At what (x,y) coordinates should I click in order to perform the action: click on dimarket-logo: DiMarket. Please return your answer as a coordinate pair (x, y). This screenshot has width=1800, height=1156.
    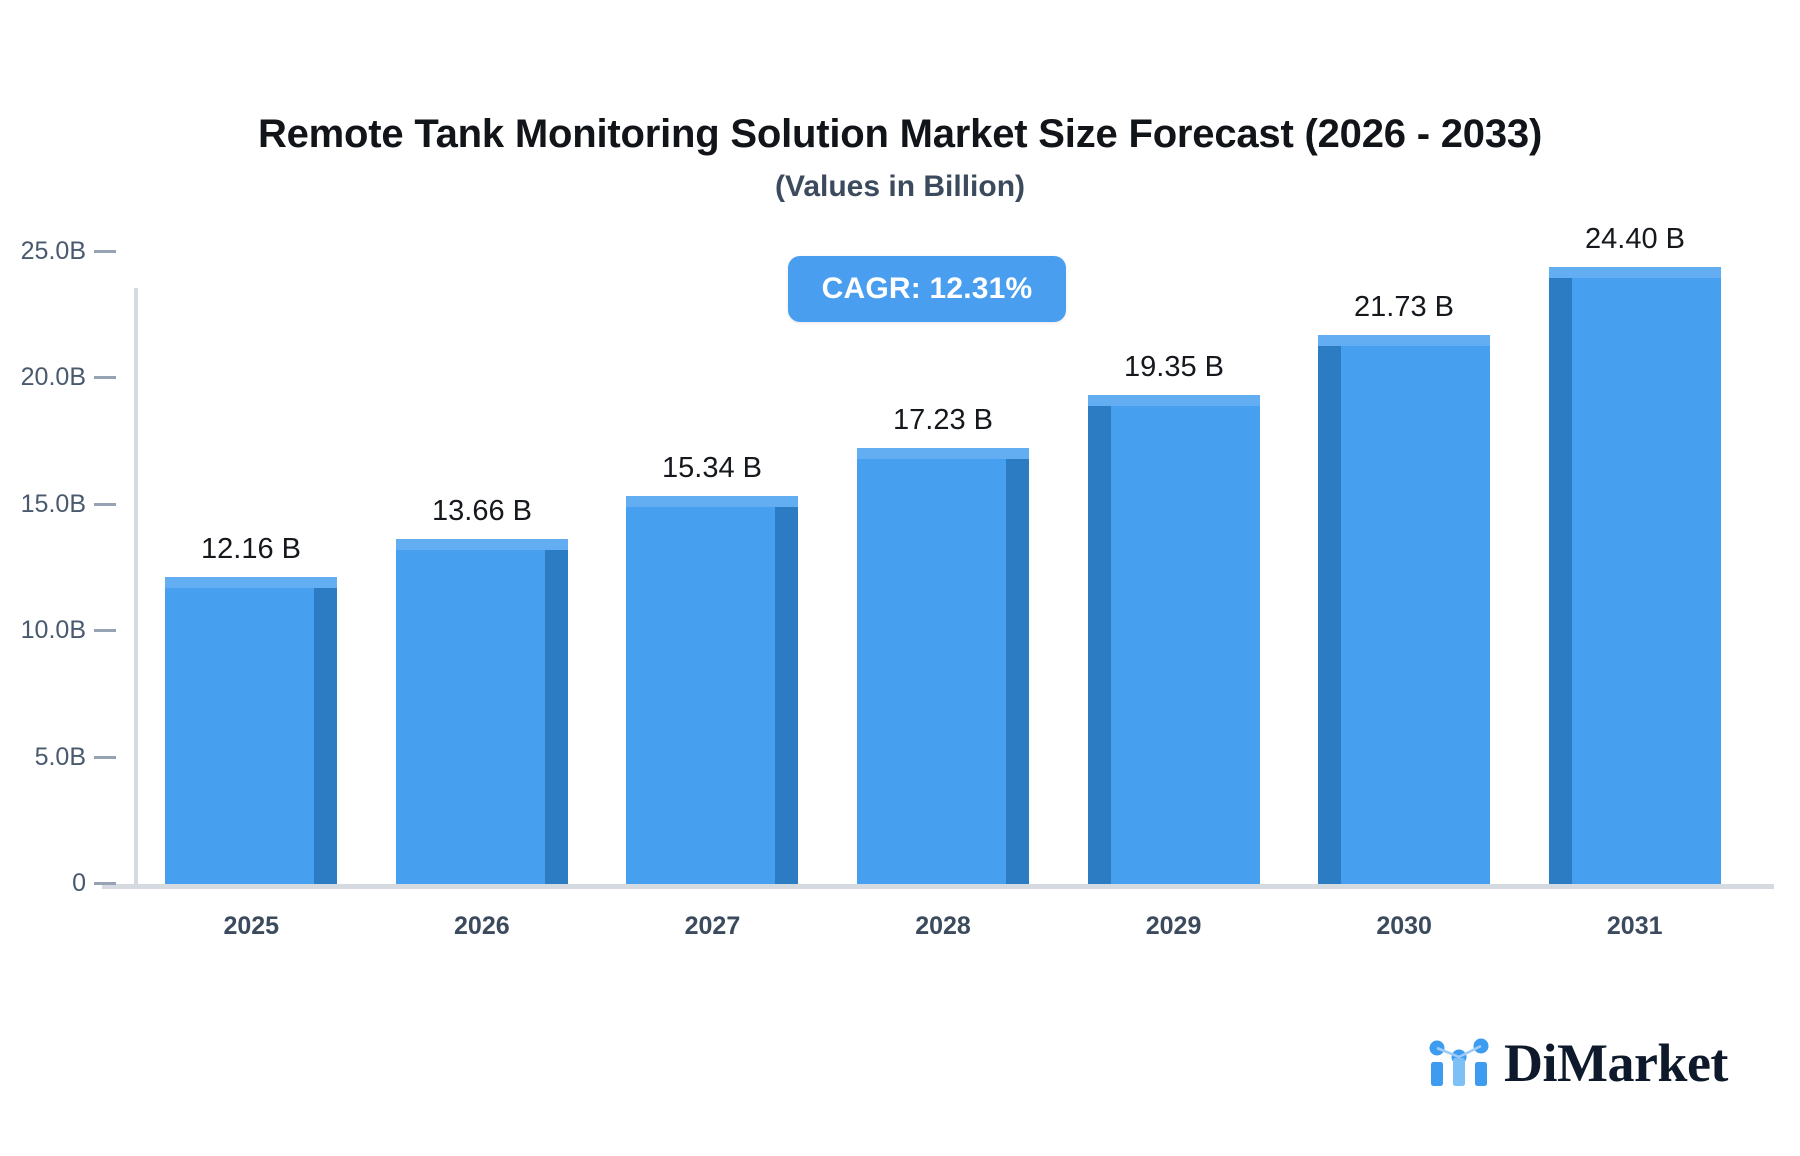
    Looking at the image, I should click on (1578, 1063).